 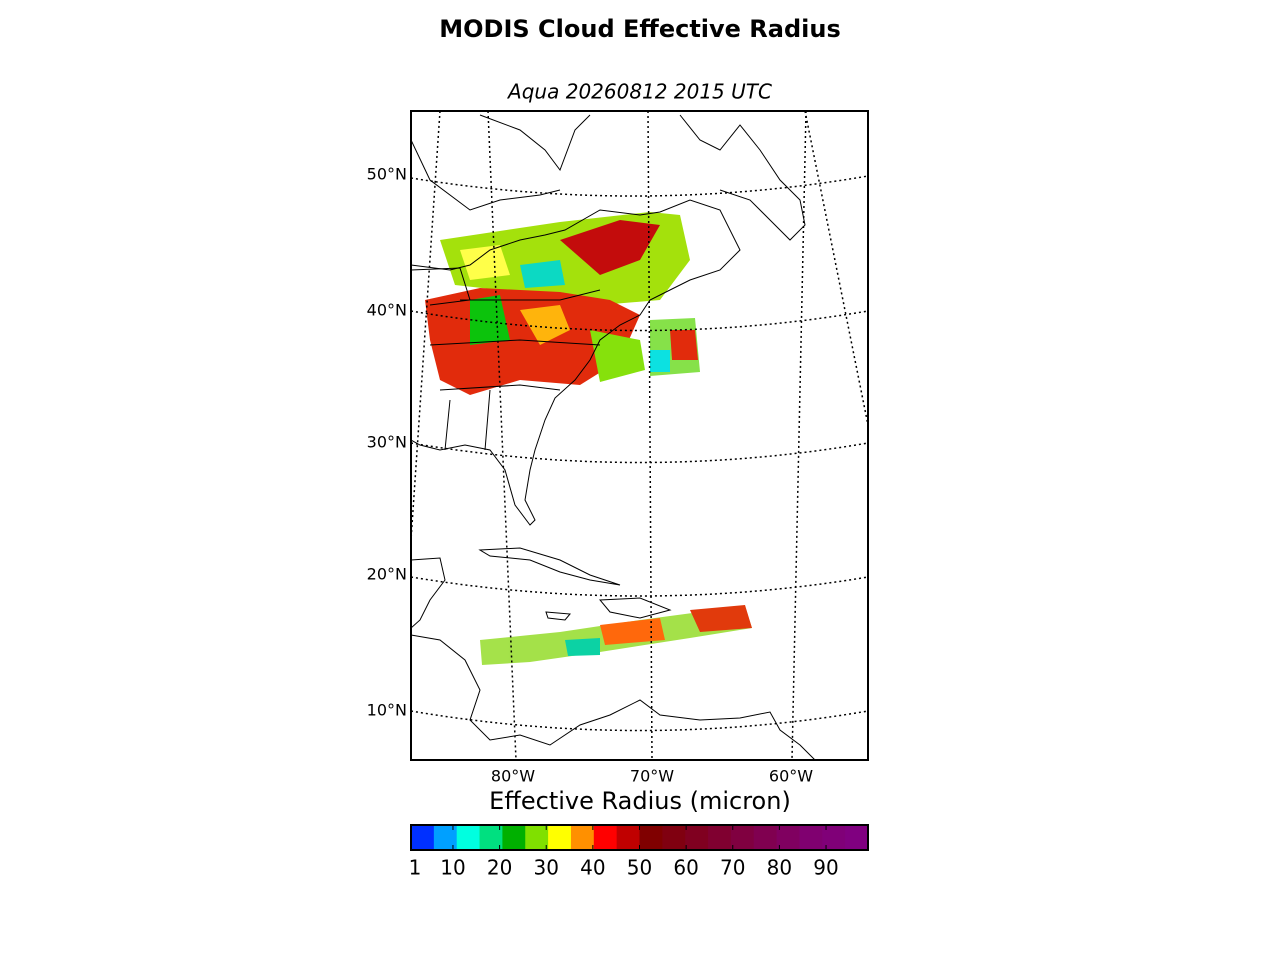 What do you see at coordinates (640, 801) in the screenshot?
I see `colorbar-label: Effective Radius (micron)` at bounding box center [640, 801].